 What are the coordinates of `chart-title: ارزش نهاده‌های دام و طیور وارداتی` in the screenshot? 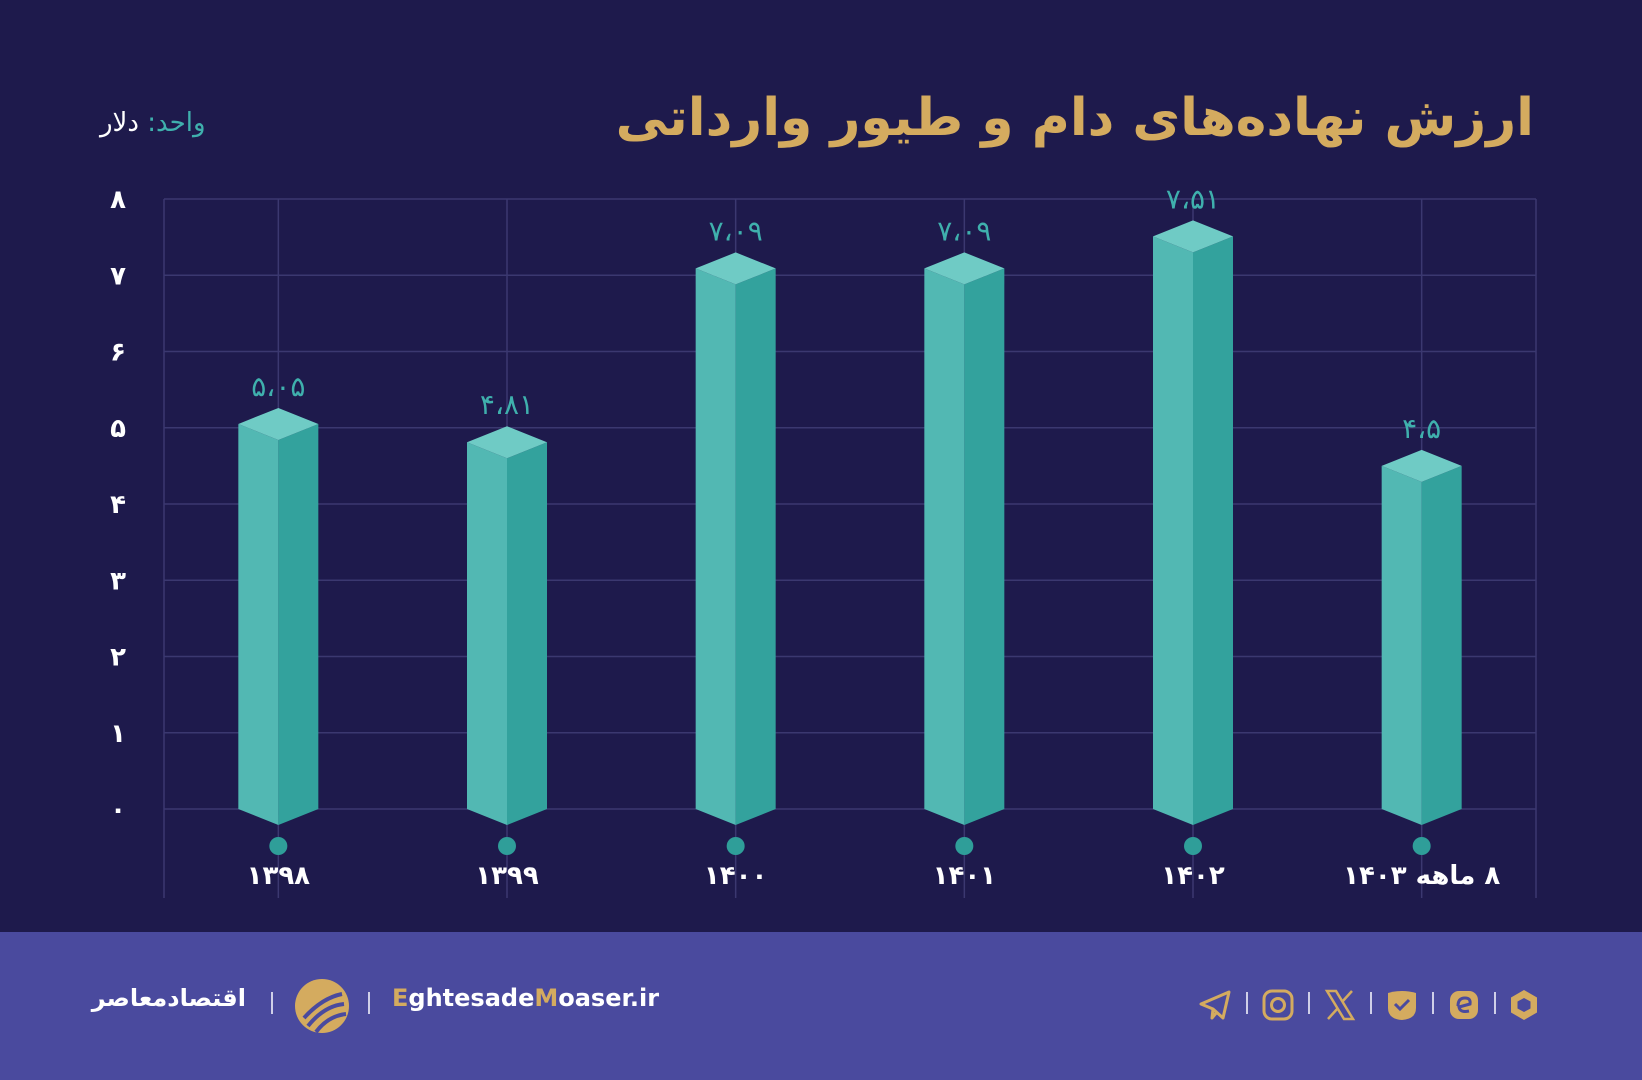 It's located at (1074, 118).